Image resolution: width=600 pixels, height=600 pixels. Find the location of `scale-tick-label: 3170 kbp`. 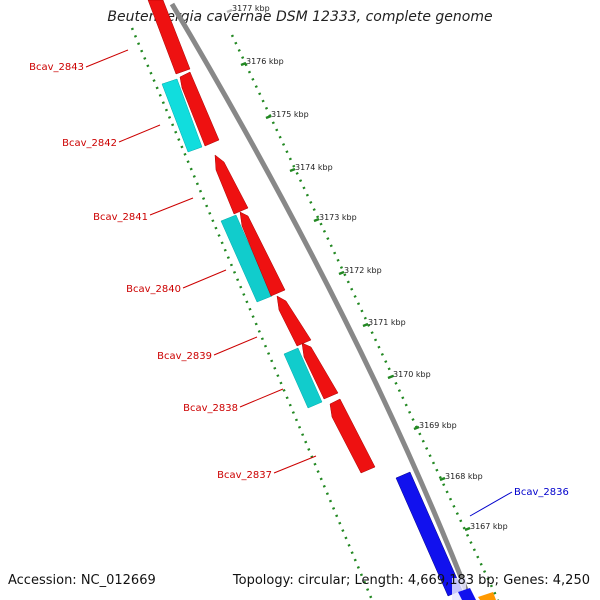

scale-tick-label: 3170 kbp is located at coordinates (412, 374).